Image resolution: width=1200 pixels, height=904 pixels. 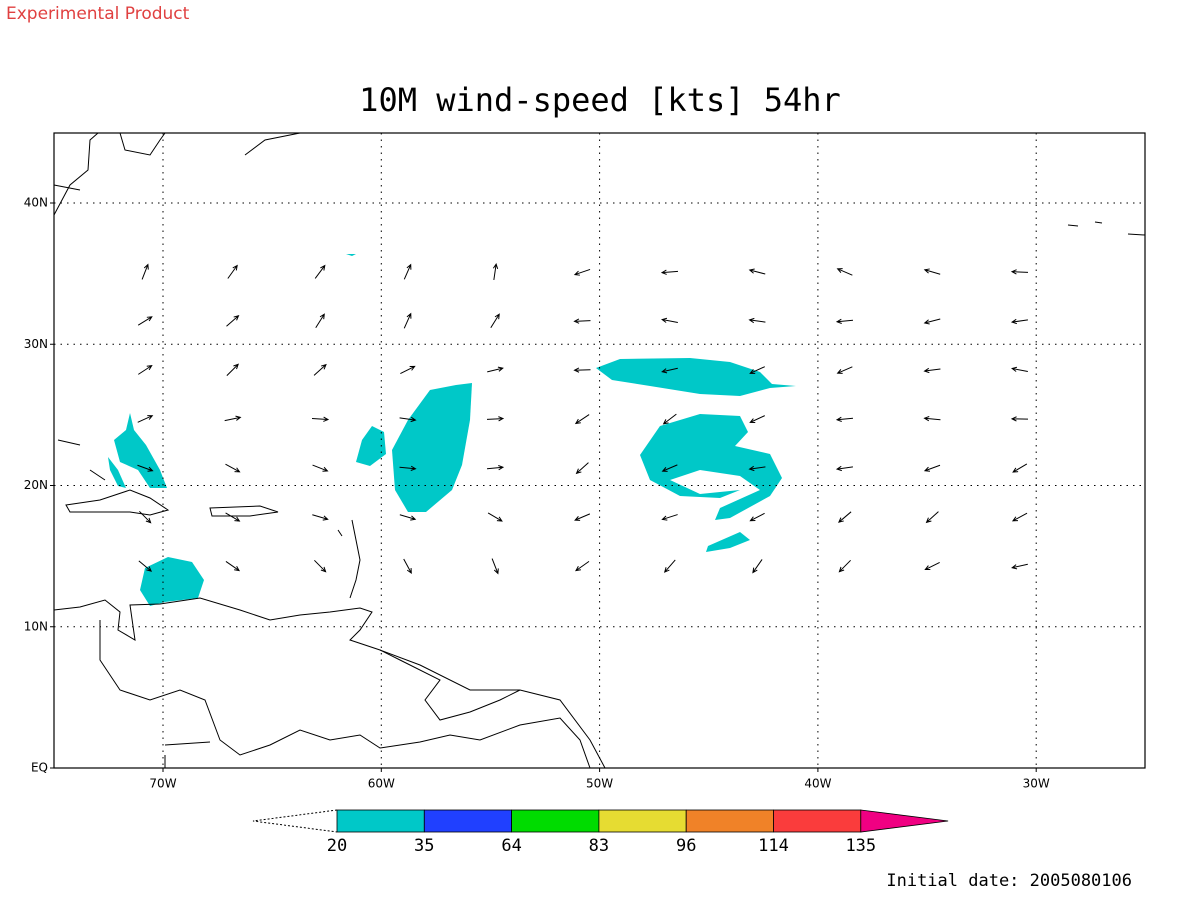 I want to click on colorbar-low-end, so click(x=295, y=821).